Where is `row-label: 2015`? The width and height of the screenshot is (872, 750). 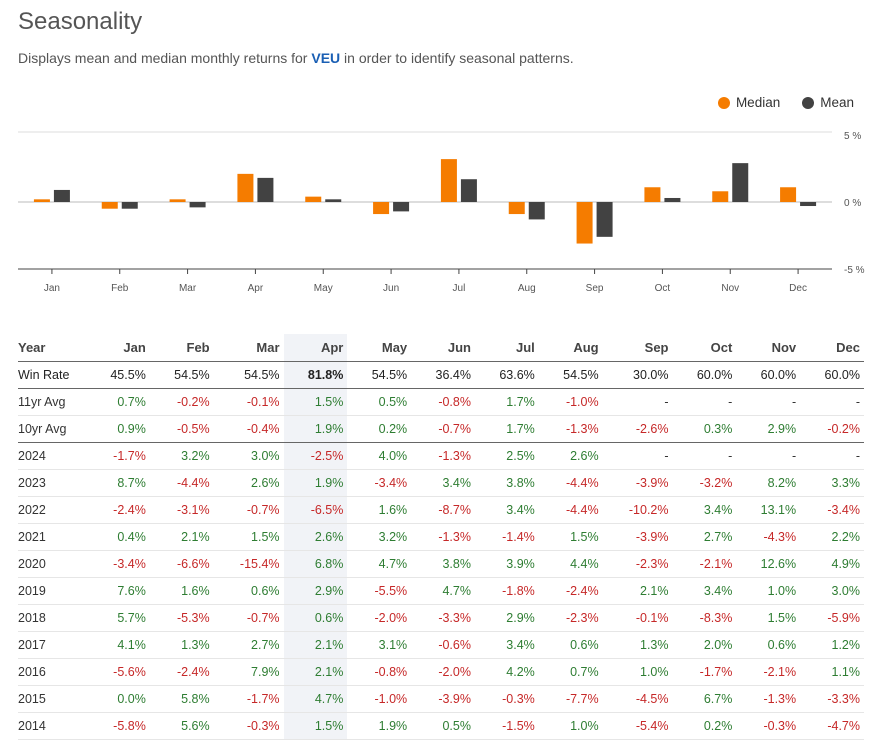
row-label: 2015 is located at coordinates (52, 699).